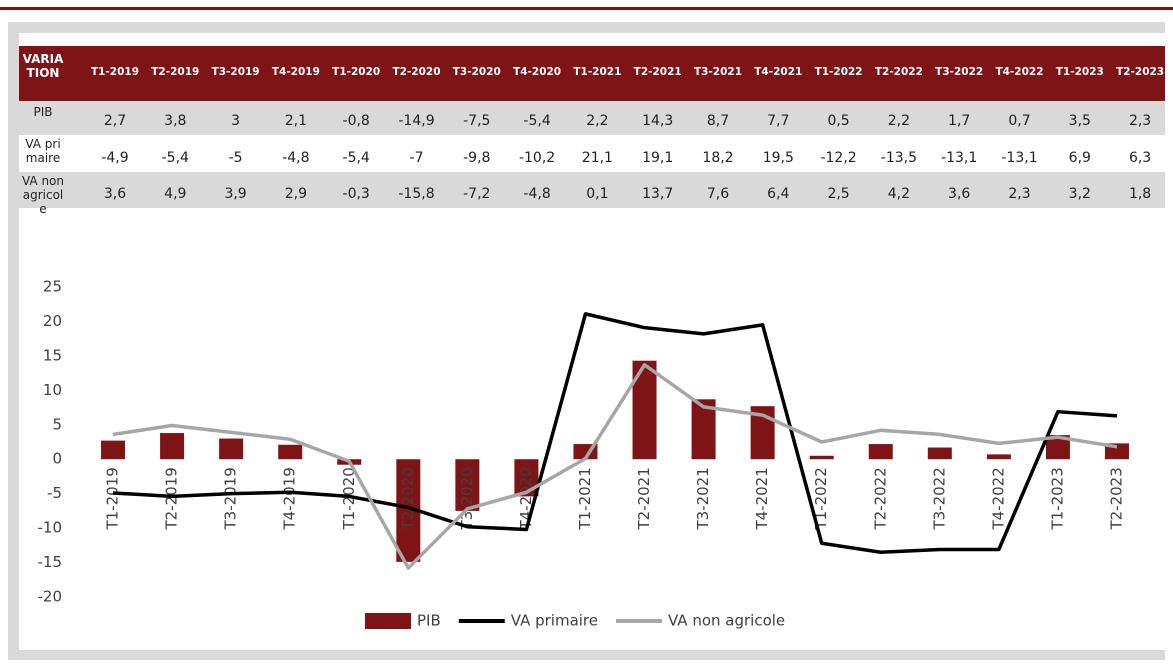 The width and height of the screenshot is (1173, 669). Describe the element at coordinates (658, 158) in the screenshot. I see `table-cell: 19,1` at that location.